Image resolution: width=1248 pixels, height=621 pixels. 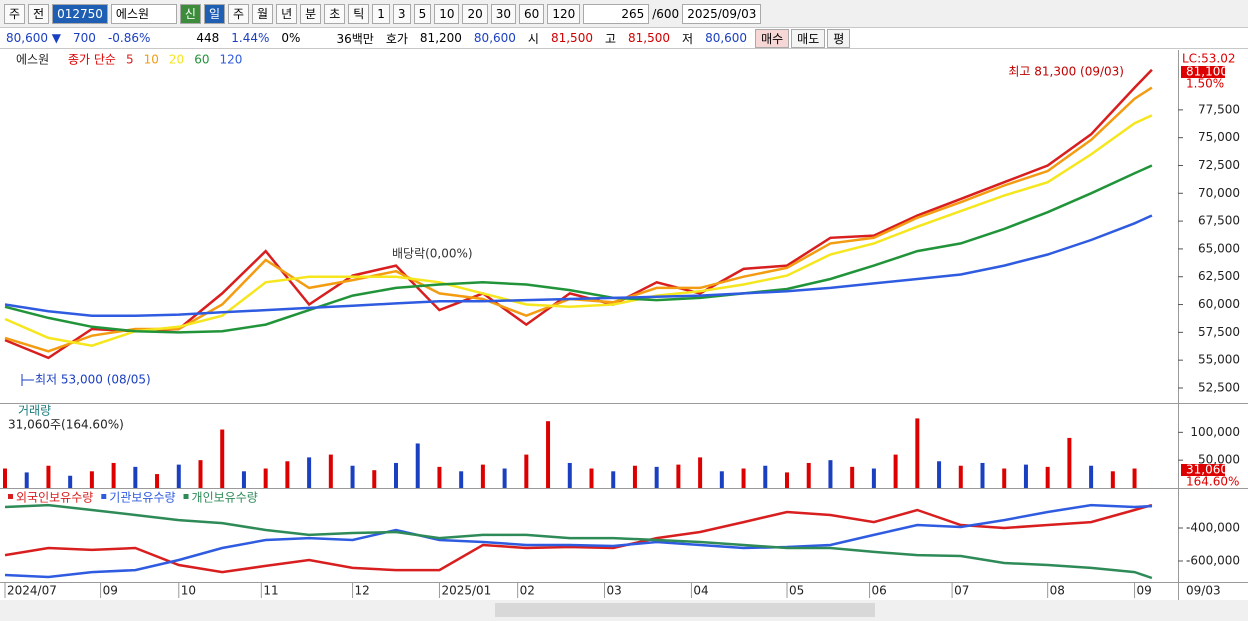 I want to click on btn: 주, so click(x=15, y=13).